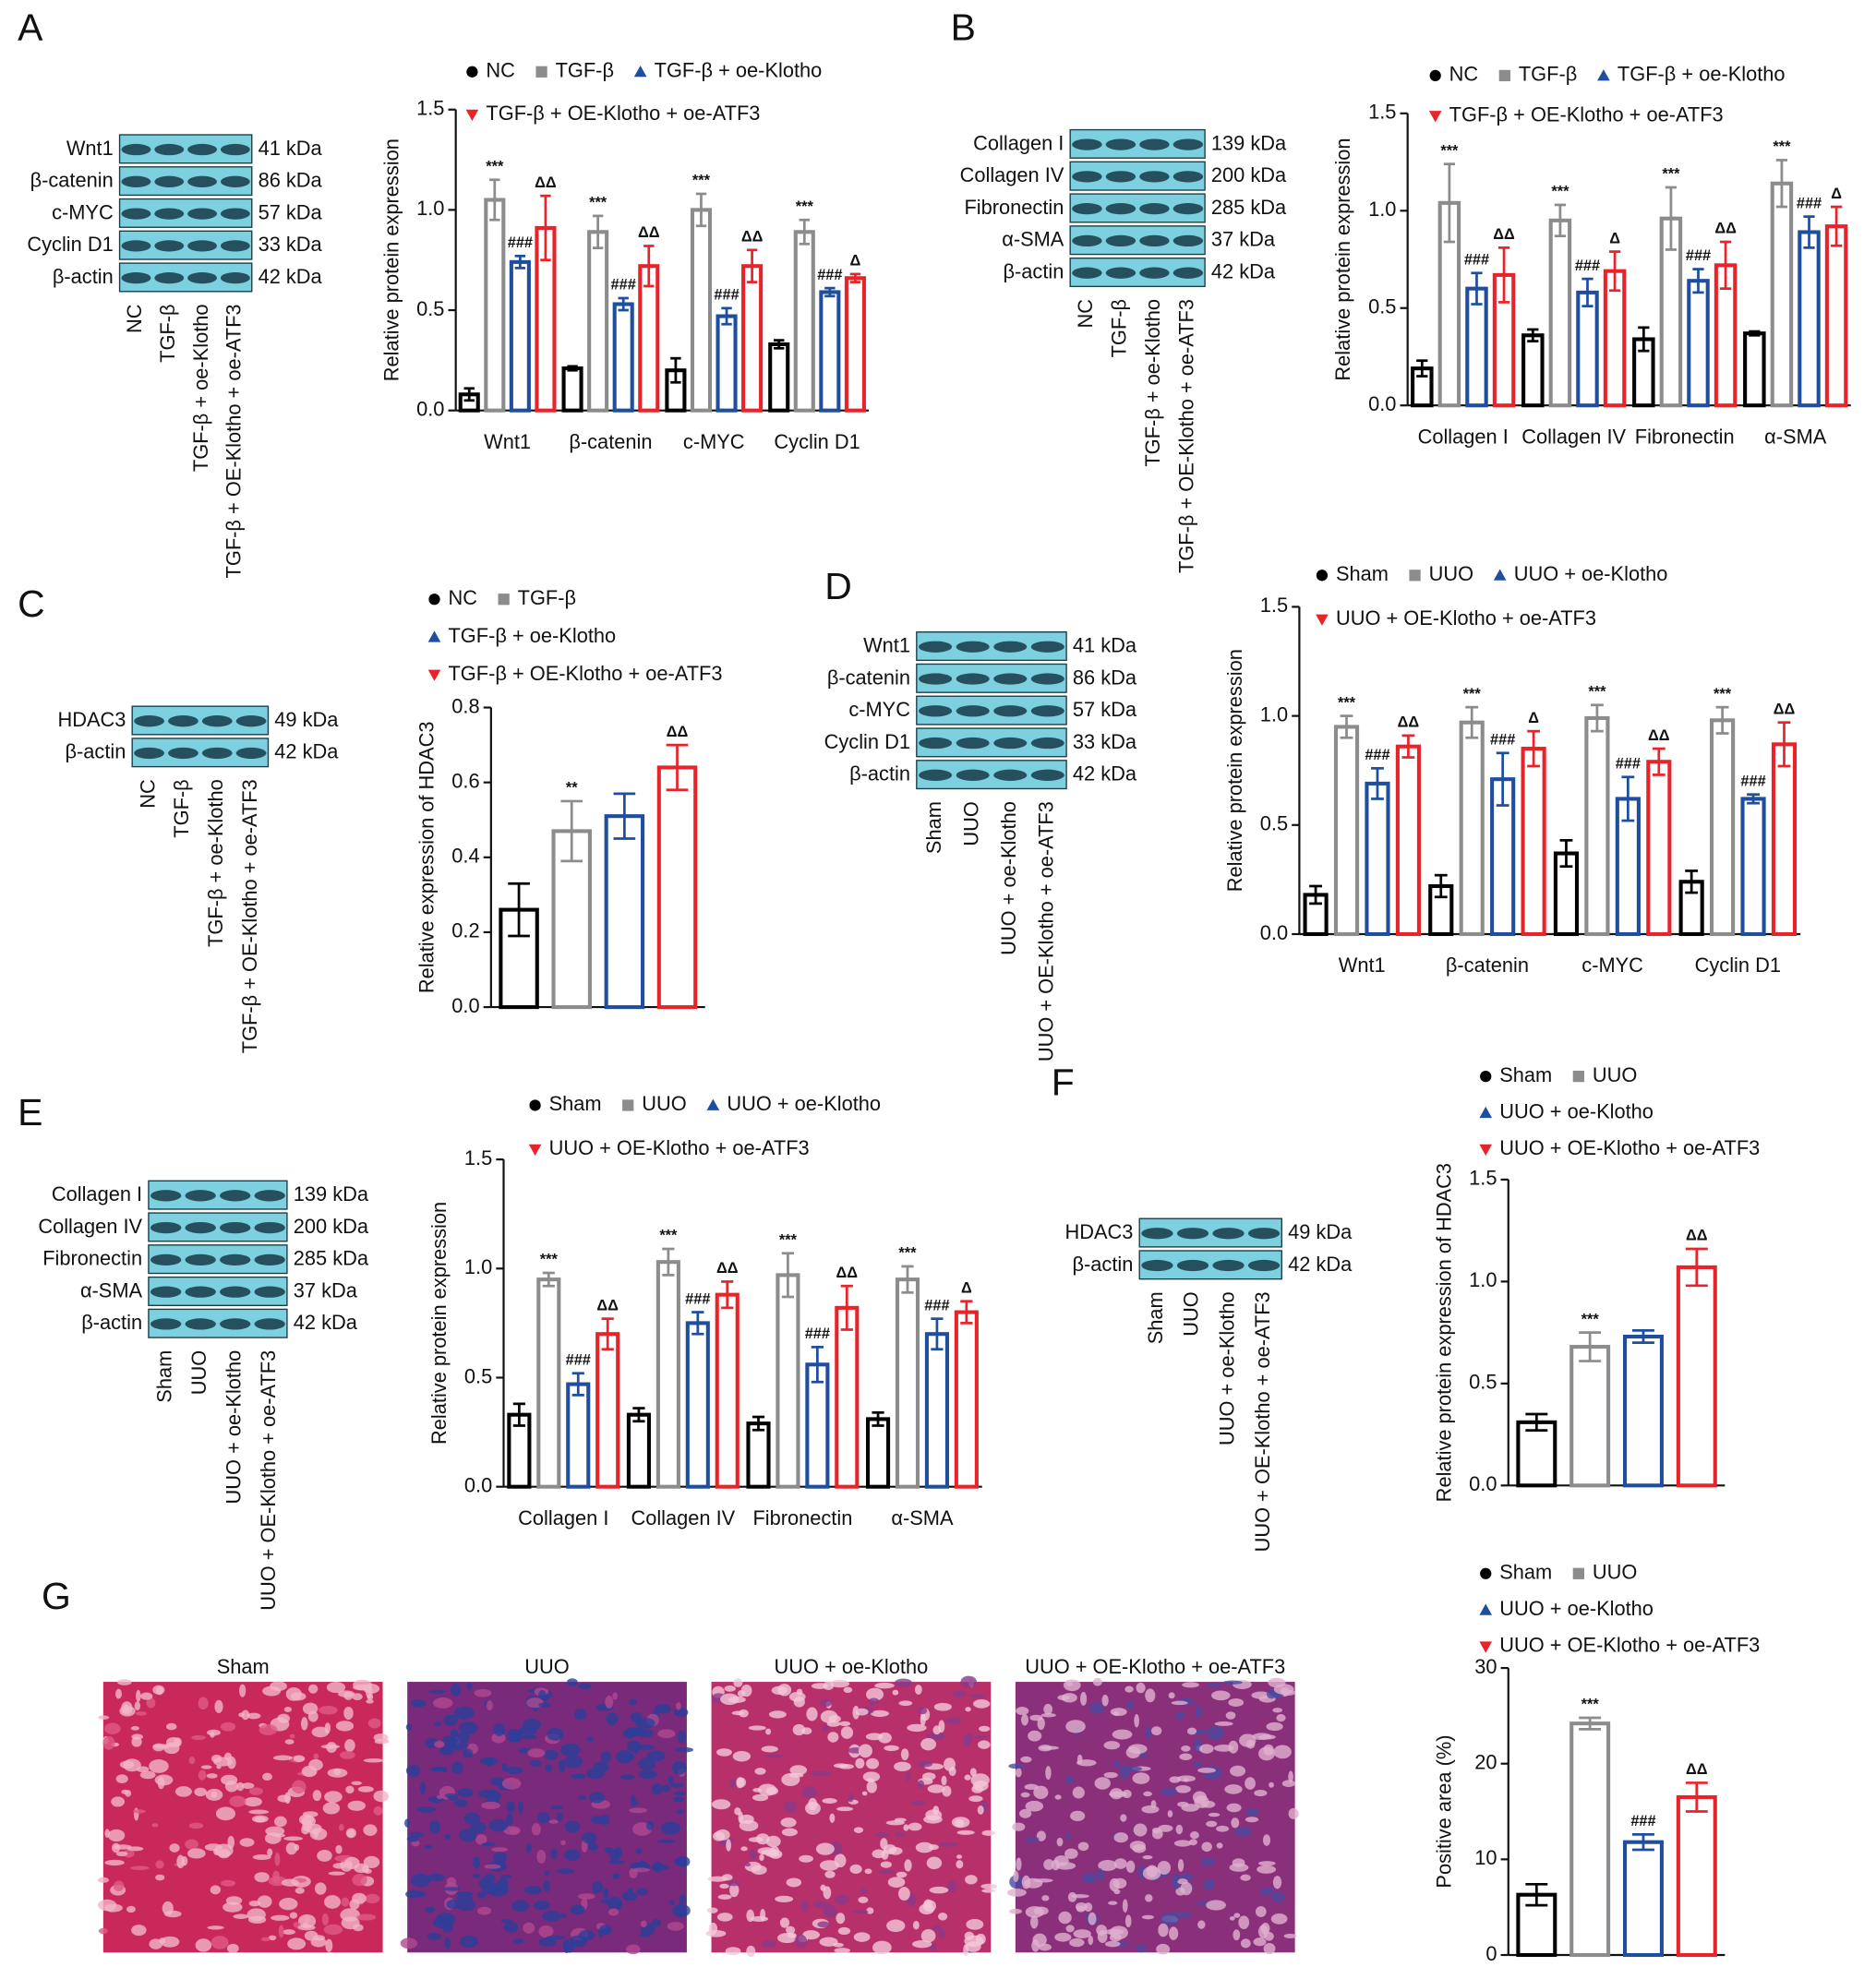  What do you see at coordinates (1836, 194) in the screenshot?
I see `significance: Δ` at bounding box center [1836, 194].